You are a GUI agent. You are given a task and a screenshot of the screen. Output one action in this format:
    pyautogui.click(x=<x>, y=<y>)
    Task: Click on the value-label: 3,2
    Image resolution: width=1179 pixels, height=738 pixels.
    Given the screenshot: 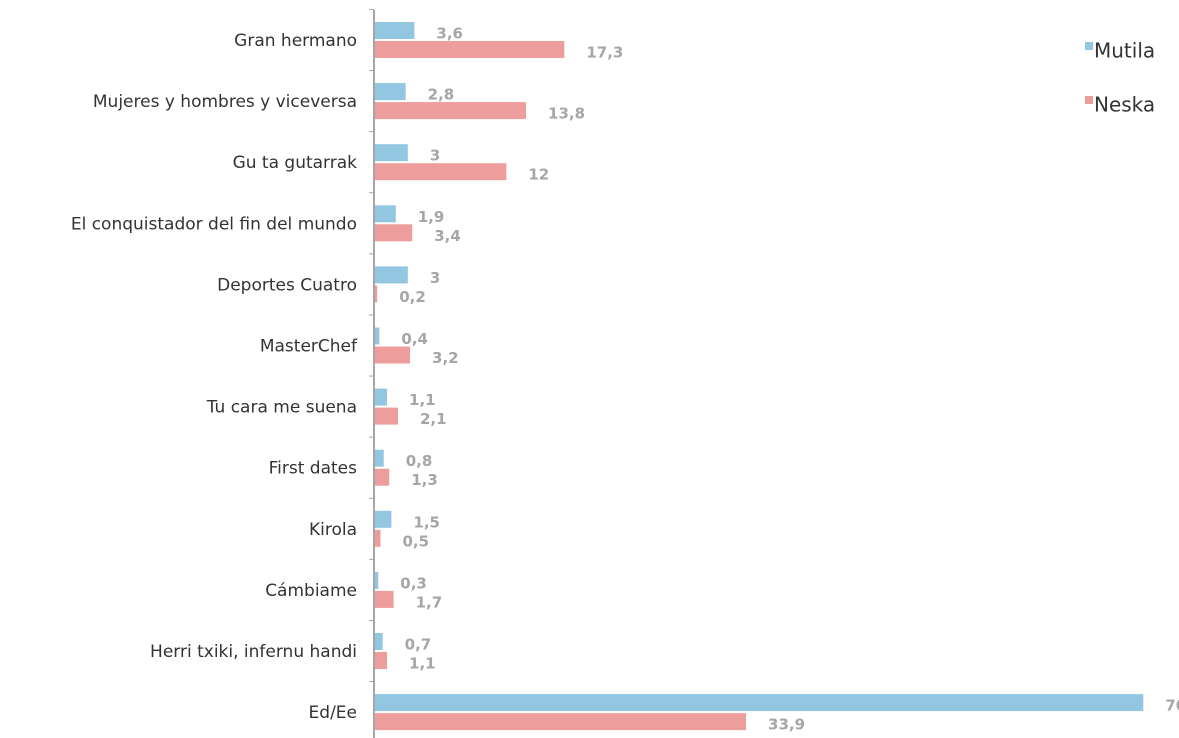 What is the action you would take?
    pyautogui.click(x=445, y=358)
    